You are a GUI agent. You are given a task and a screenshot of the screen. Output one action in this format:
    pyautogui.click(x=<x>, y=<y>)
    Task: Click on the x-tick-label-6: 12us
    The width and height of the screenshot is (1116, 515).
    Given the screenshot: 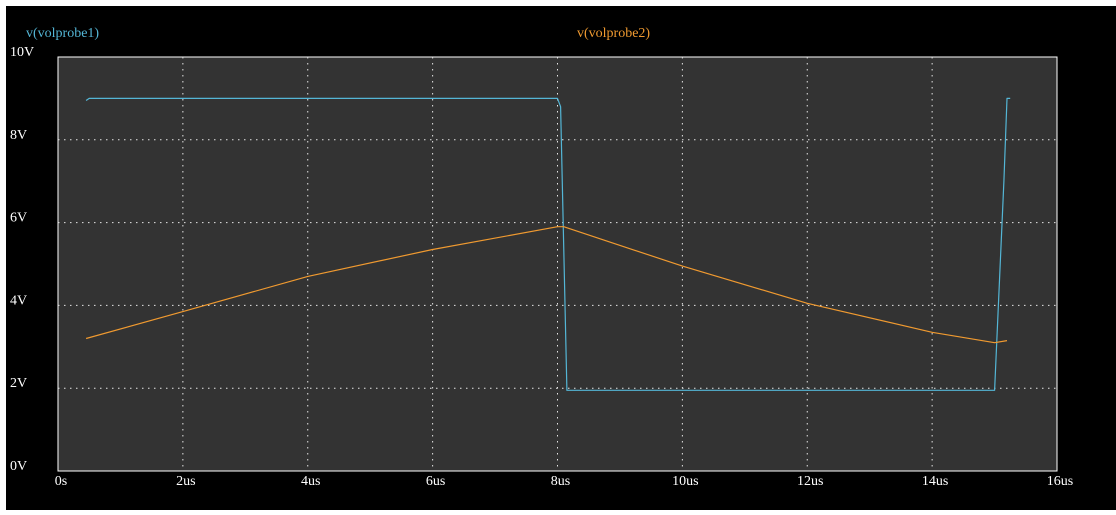 What is the action you would take?
    pyautogui.click(x=810, y=481)
    